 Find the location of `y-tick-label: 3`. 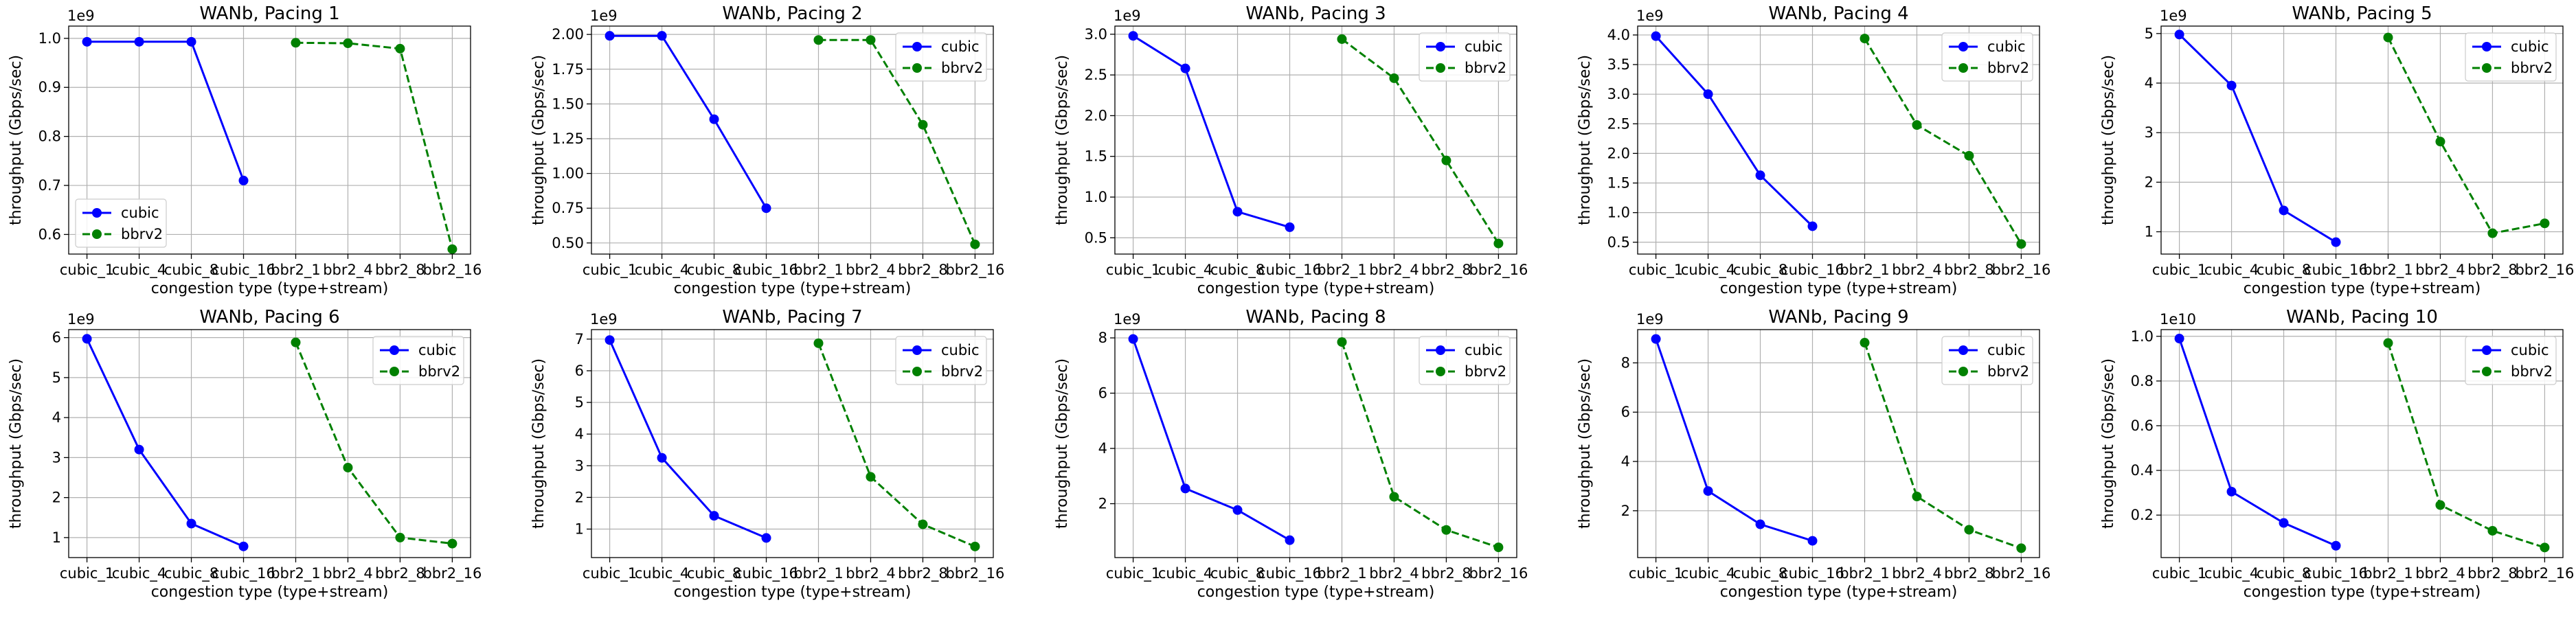

y-tick-label: 3 is located at coordinates (579, 465).